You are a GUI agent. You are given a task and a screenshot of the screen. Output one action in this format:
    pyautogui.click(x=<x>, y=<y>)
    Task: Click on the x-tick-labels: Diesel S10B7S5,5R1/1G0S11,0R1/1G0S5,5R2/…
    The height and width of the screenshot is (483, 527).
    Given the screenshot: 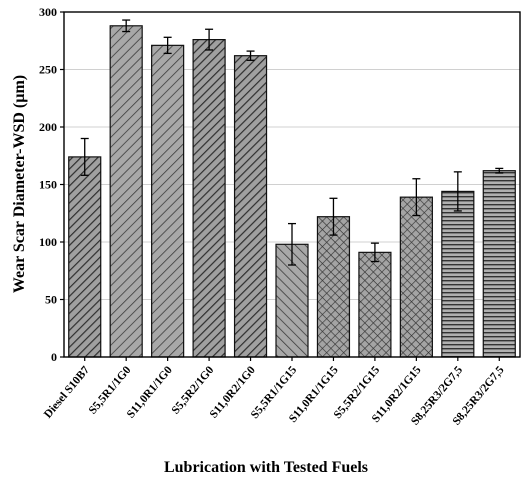 What is the action you would take?
    pyautogui.click(x=274, y=392)
    